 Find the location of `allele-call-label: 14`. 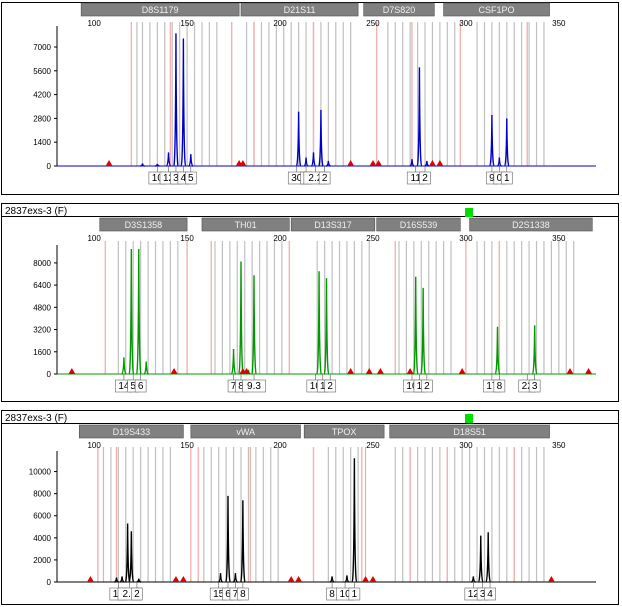

allele-call-label: 14 is located at coordinates (124, 386).